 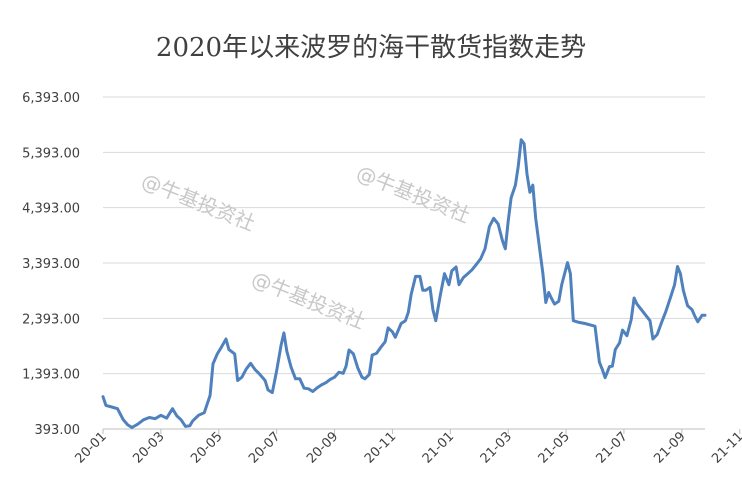 What do you see at coordinates (51, 153) in the screenshot?
I see `y-tick-label: 5,393.00` at bounding box center [51, 153].